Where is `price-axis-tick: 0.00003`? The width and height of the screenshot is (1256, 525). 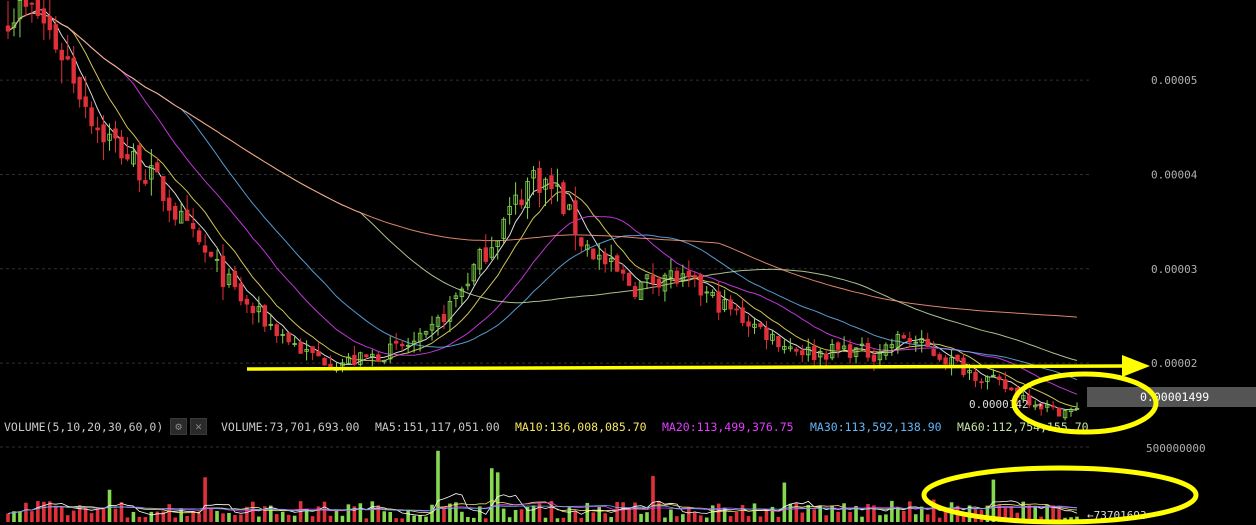
price-axis-tick: 0.00003 is located at coordinates (1174, 269).